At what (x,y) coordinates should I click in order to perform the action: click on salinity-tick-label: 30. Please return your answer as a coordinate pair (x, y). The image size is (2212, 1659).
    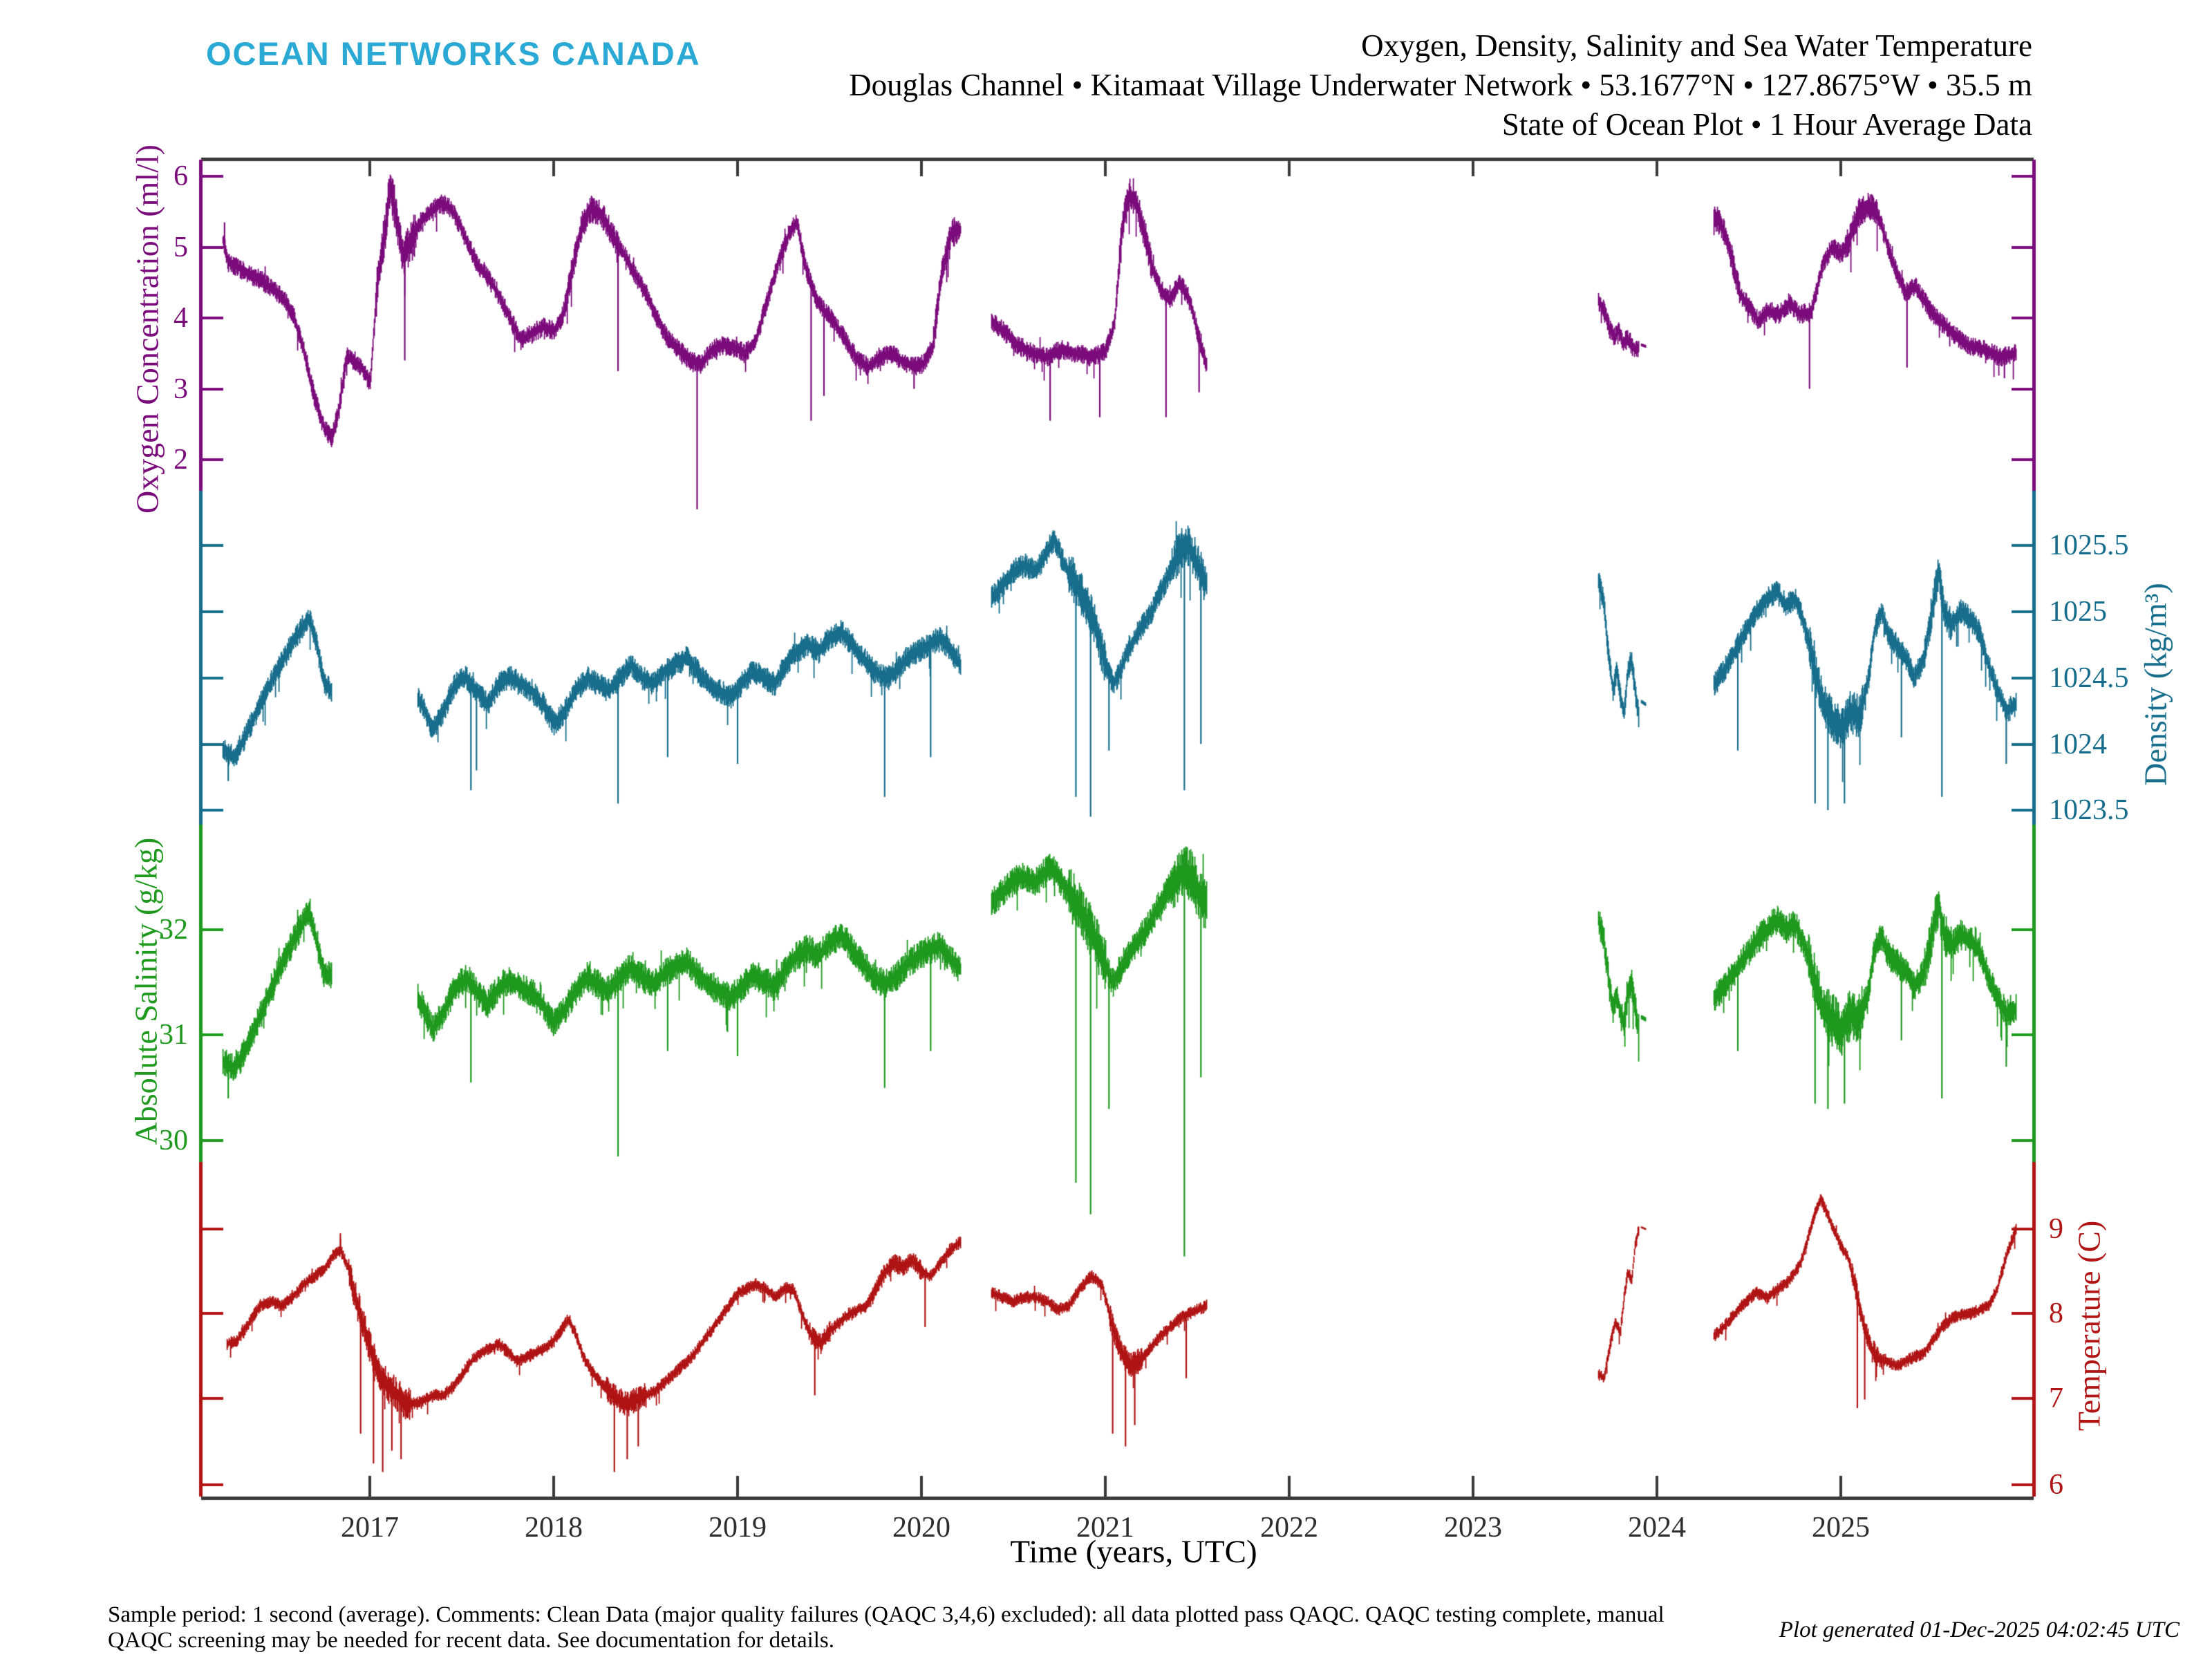
    Looking at the image, I should click on (174, 1140).